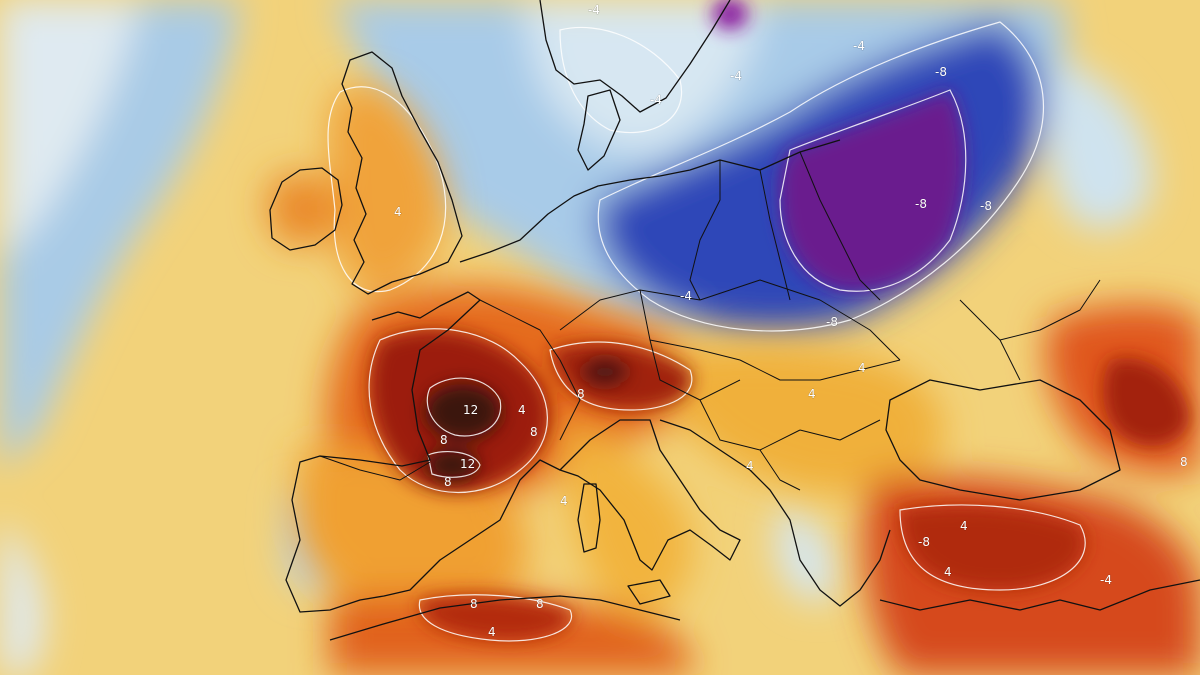 Image resolution: width=1200 pixels, height=675 pixels. I want to click on denmark-coastline, so click(599, 130).